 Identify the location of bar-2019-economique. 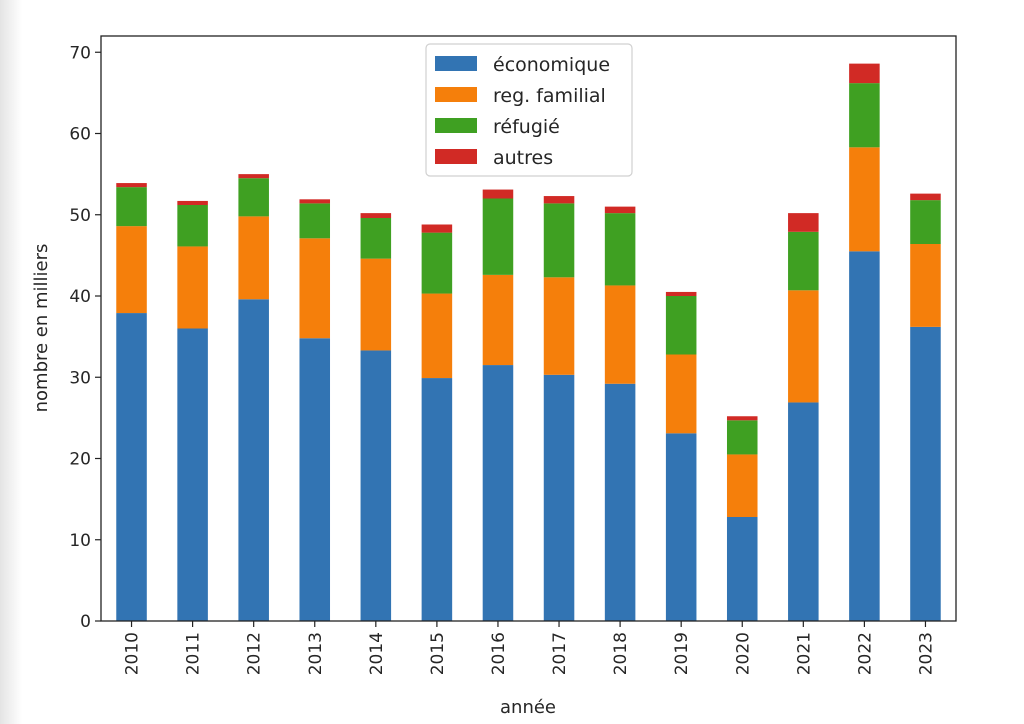
(681, 527).